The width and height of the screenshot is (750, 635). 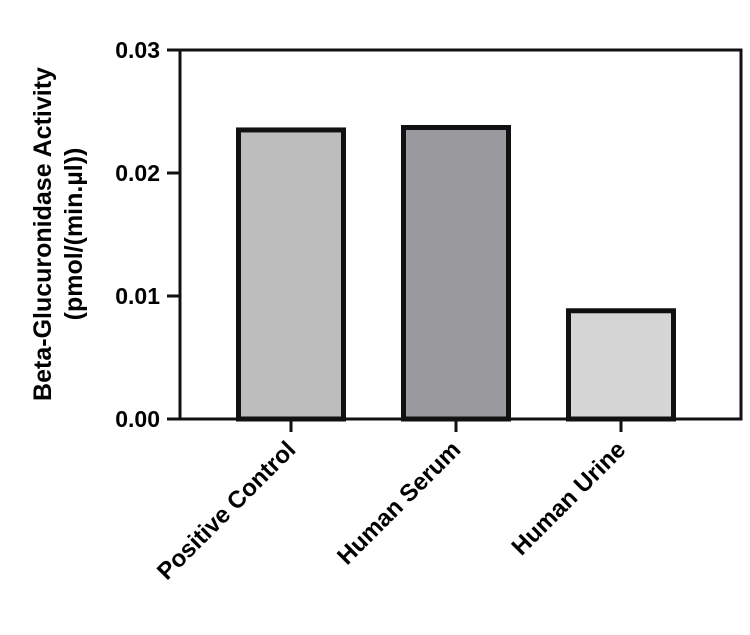 What do you see at coordinates (43, 234) in the screenshot?
I see `y-axis-title: Beta-Glucuronidase Activity` at bounding box center [43, 234].